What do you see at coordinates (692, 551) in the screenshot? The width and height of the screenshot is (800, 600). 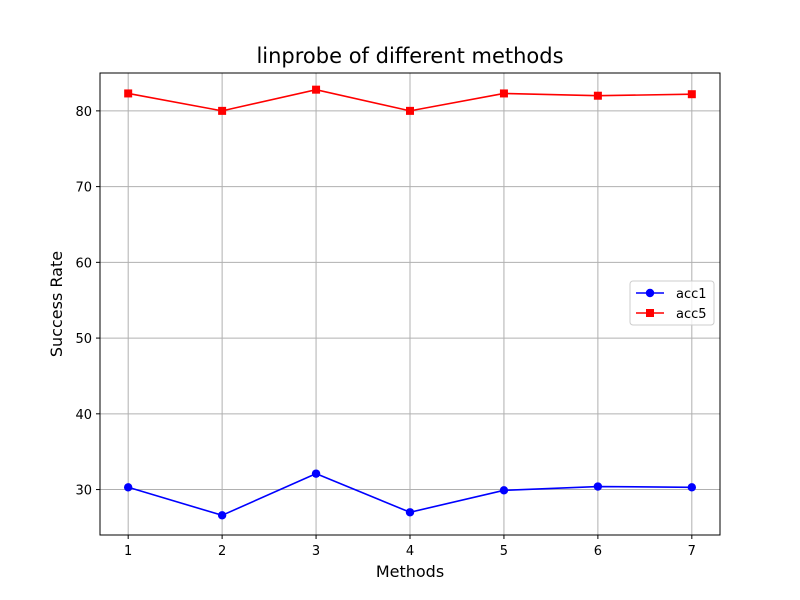 I see `x-tick-label: 7` at bounding box center [692, 551].